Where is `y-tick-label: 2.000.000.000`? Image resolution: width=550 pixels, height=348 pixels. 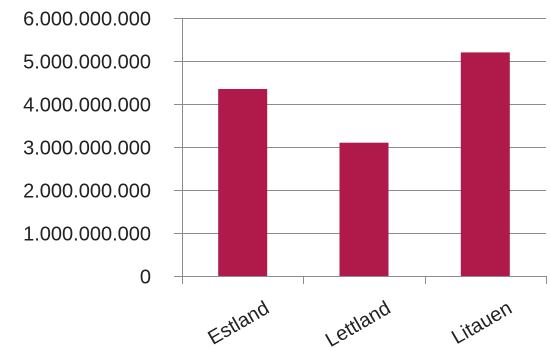 y-tick-label: 2.000.000.000 is located at coordinates (87, 192).